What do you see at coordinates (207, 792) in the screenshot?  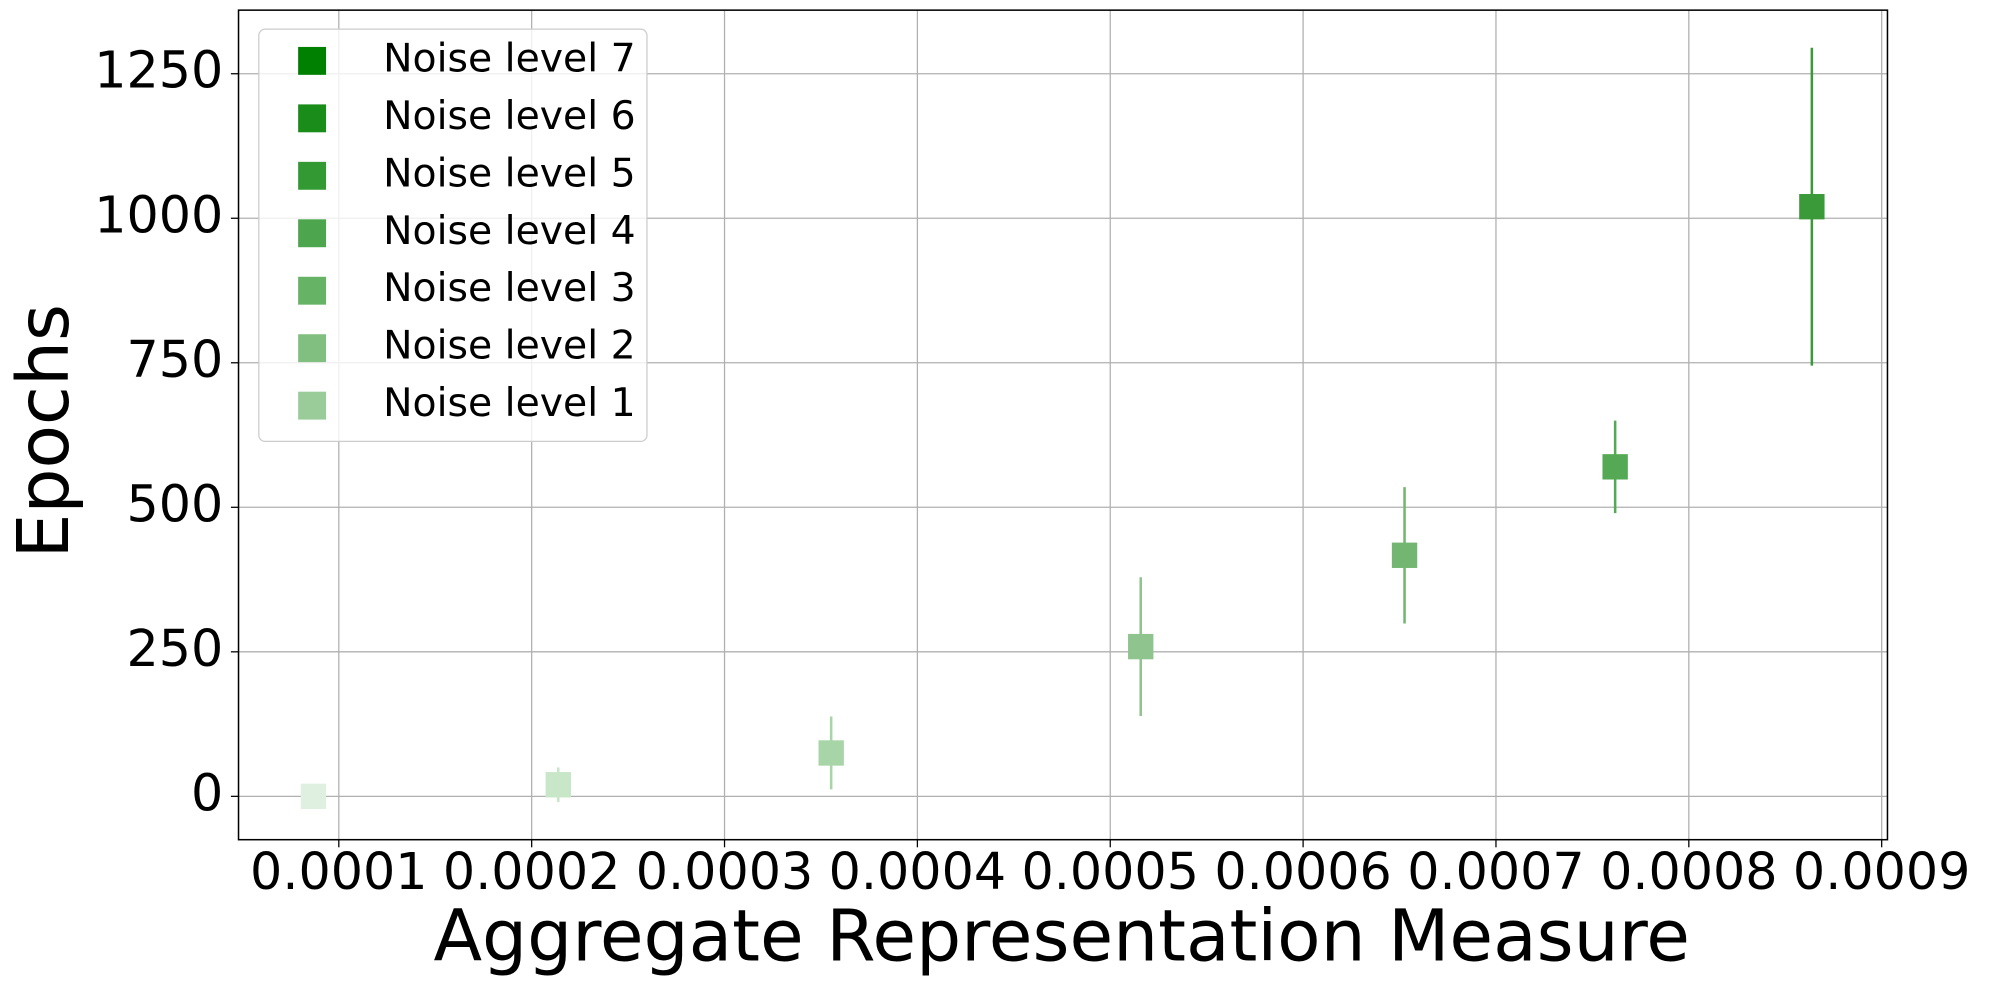 I see `y-tick-label: 0` at bounding box center [207, 792].